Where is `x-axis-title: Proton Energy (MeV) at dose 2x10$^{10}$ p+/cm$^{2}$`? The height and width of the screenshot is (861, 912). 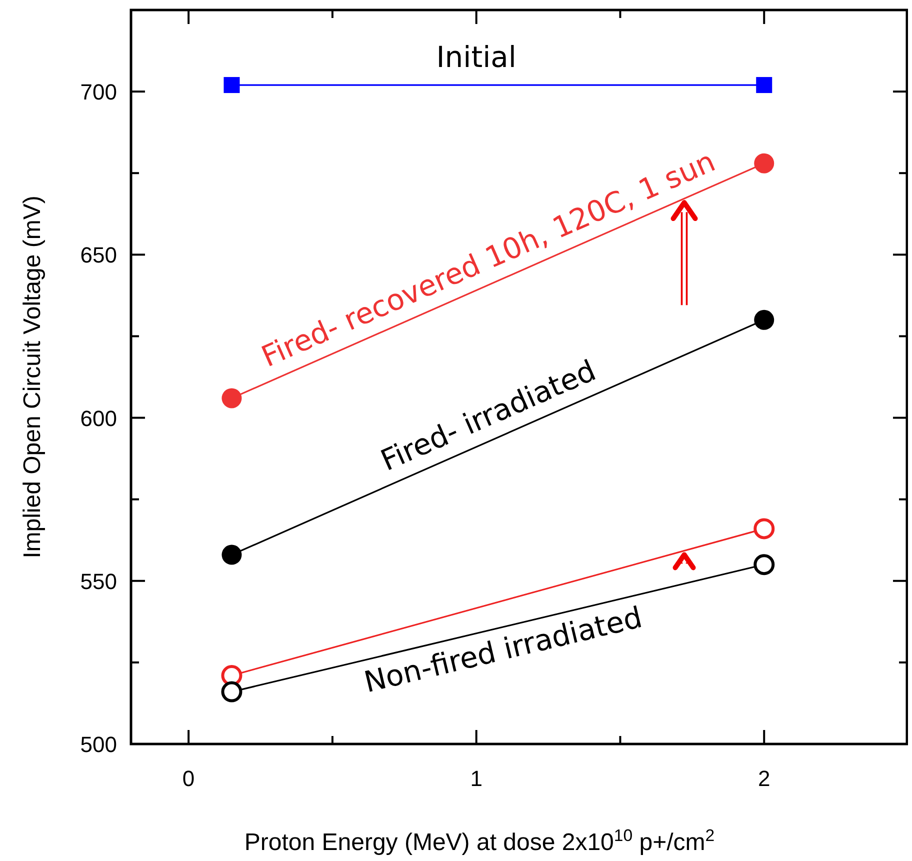 x-axis-title: Proton Energy (MeV) at dose 2x10$^{10}$ p+/cm$^{2}$ is located at coordinates (479, 841).